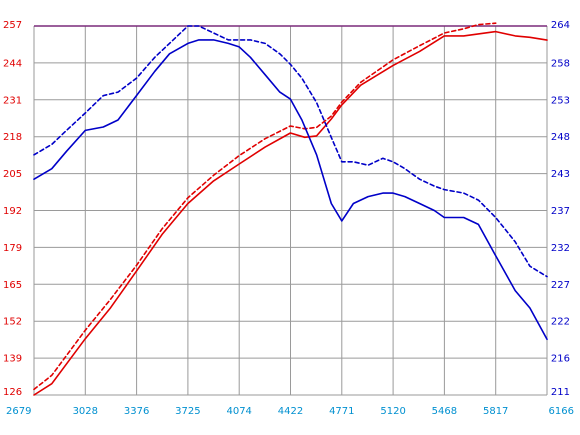  What do you see at coordinates (12, 248) in the screenshot?
I see `y-left-tick-label: 179` at bounding box center [12, 248].